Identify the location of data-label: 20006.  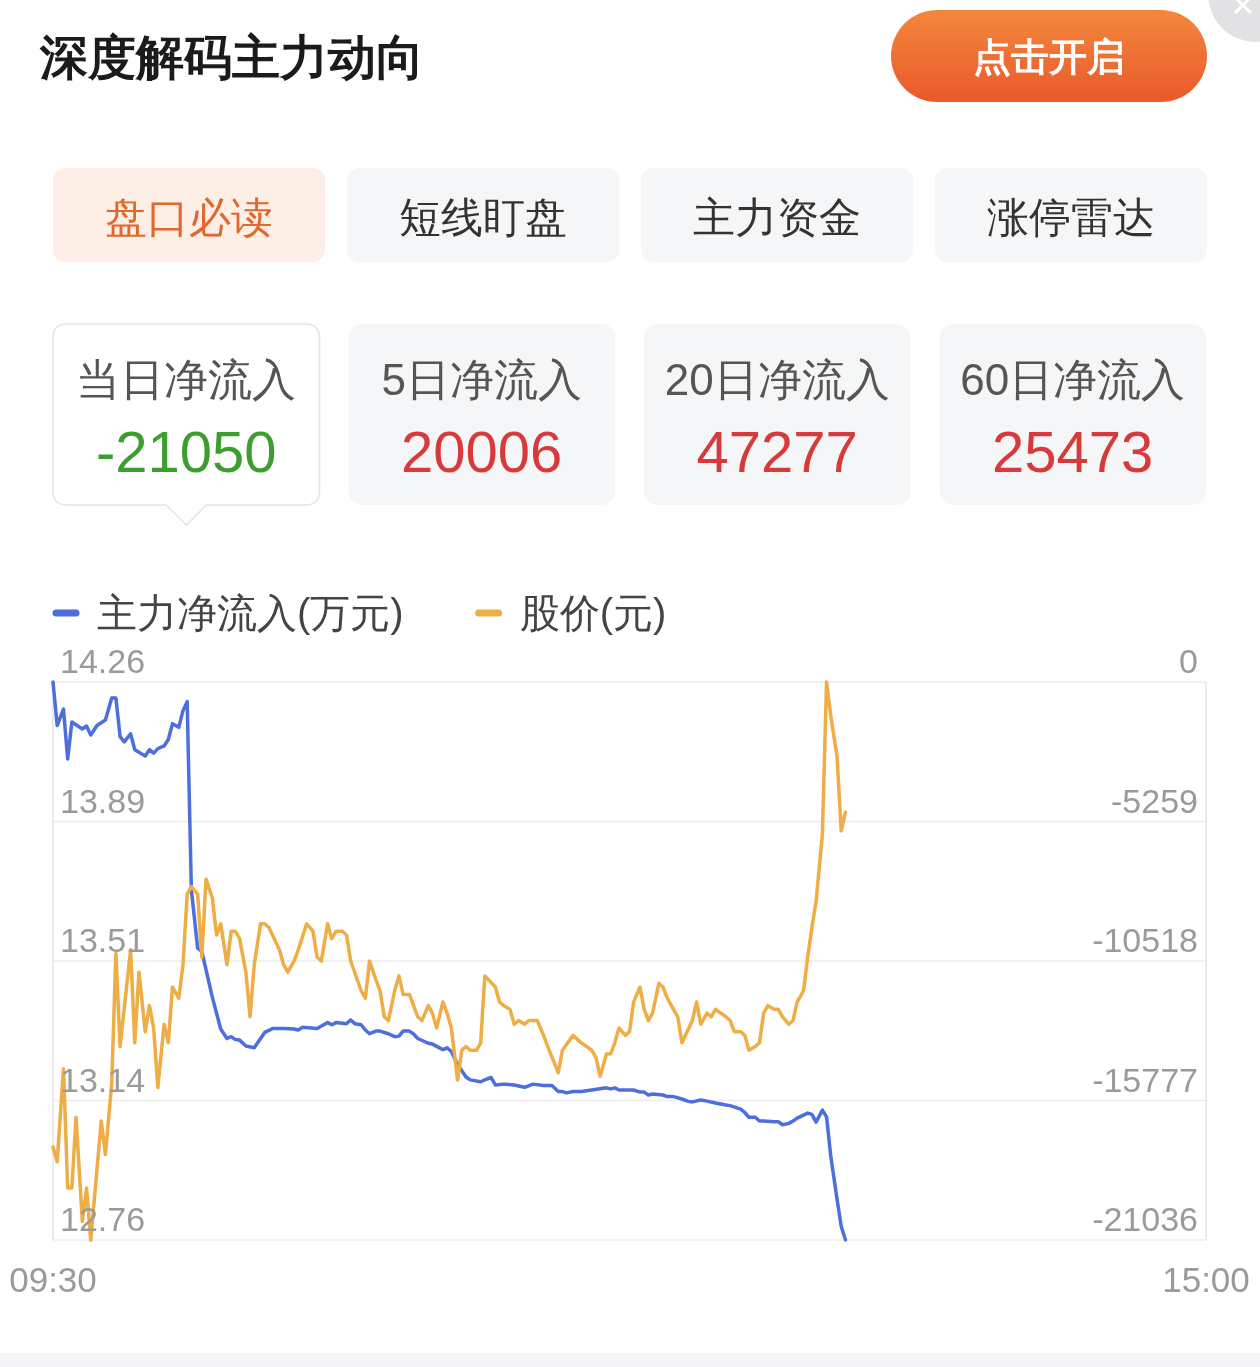
(482, 451).